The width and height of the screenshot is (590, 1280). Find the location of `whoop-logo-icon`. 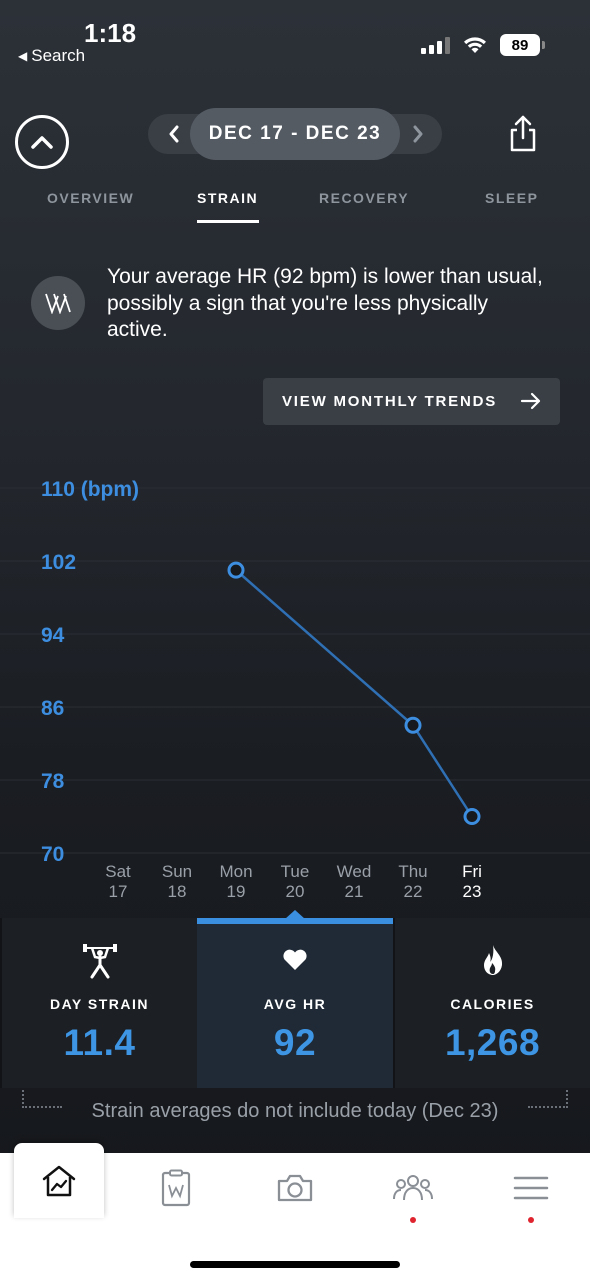

whoop-logo-icon is located at coordinates (58, 303).